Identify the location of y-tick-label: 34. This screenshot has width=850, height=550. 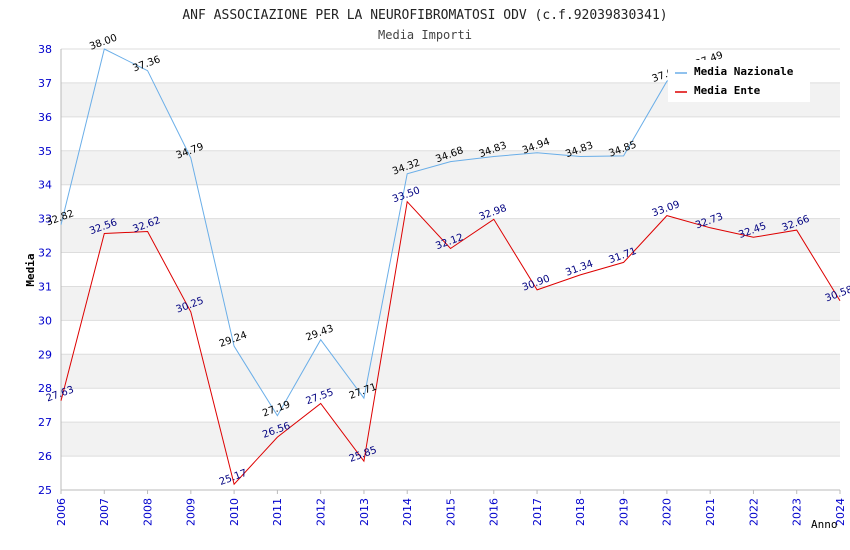
(45, 185).